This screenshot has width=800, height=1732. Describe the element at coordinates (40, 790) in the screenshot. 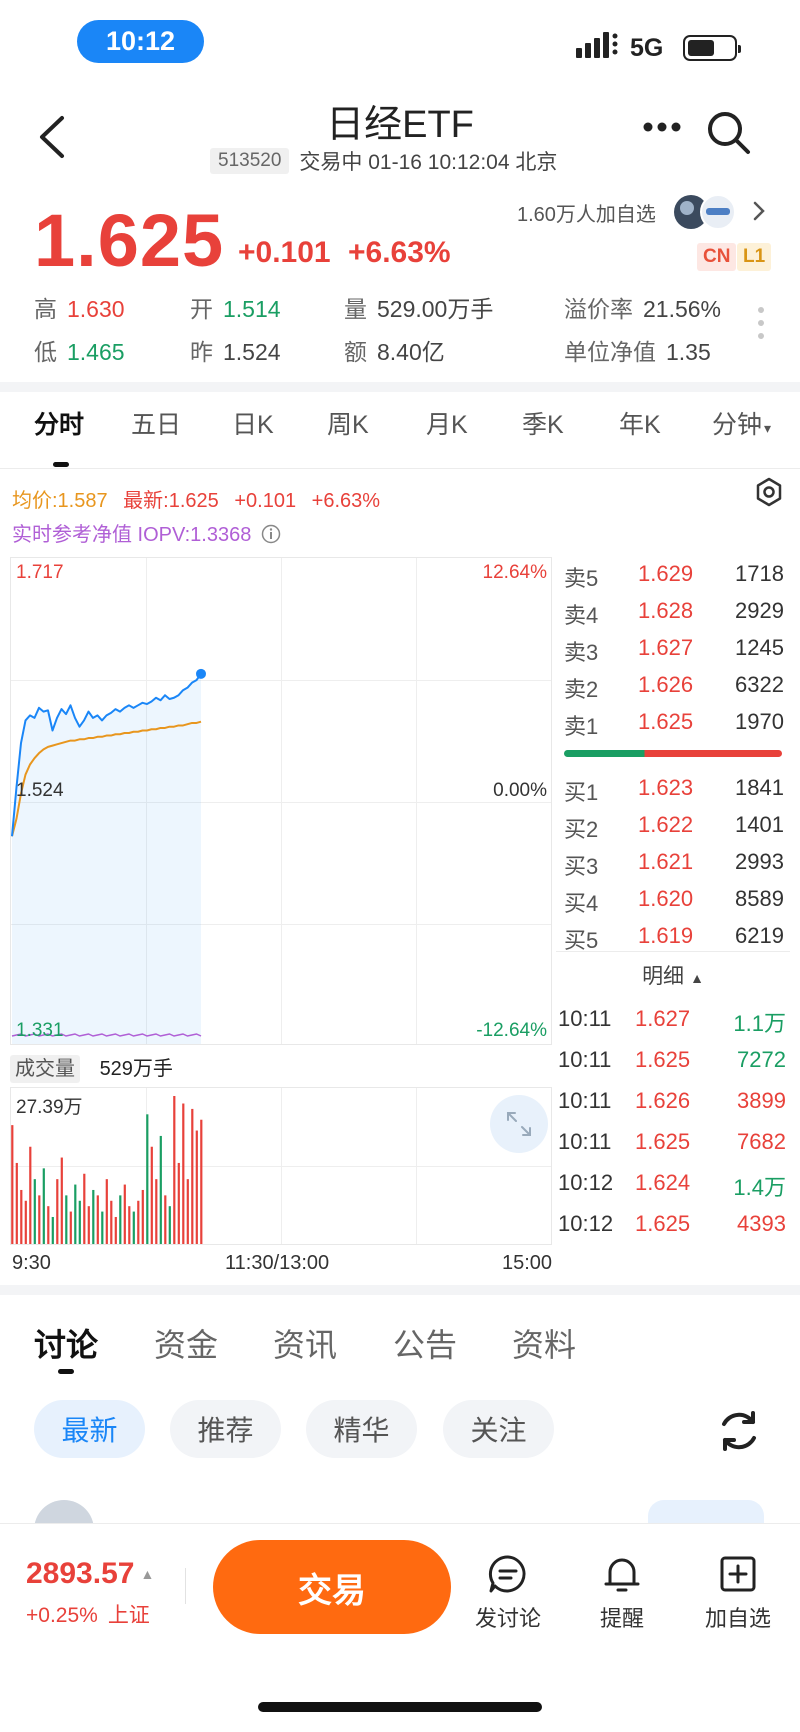

I see `y-label-mid: 1.524` at that location.